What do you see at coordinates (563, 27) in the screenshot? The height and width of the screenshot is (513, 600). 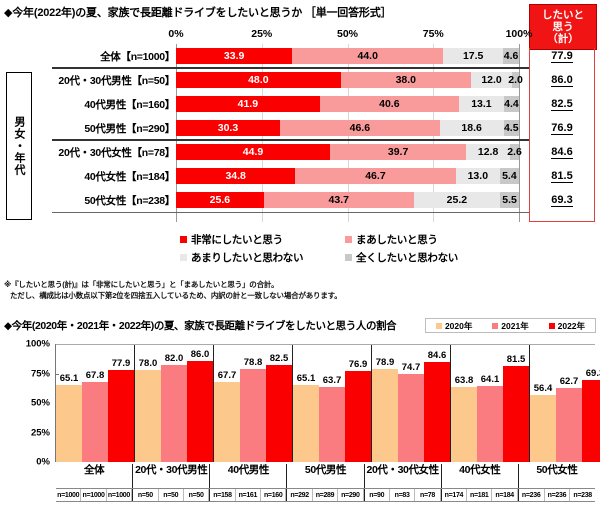 I see `total-column-header: したいと 思う （計）` at bounding box center [563, 27].